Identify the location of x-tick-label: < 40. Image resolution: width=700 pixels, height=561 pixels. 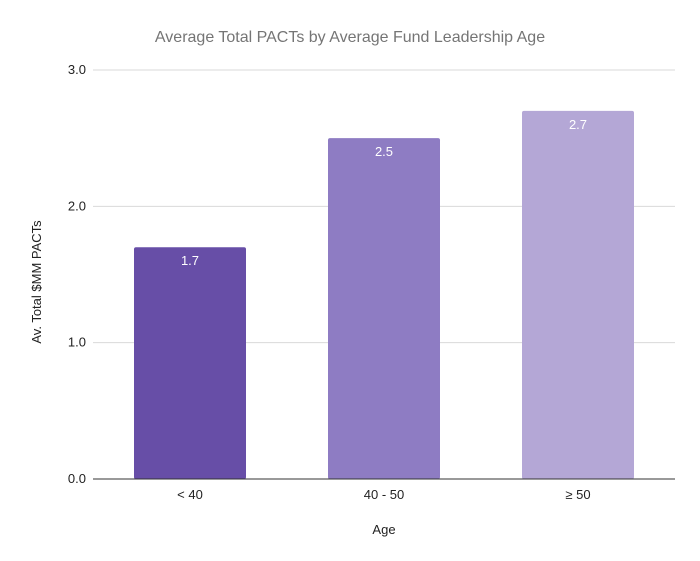
(190, 494).